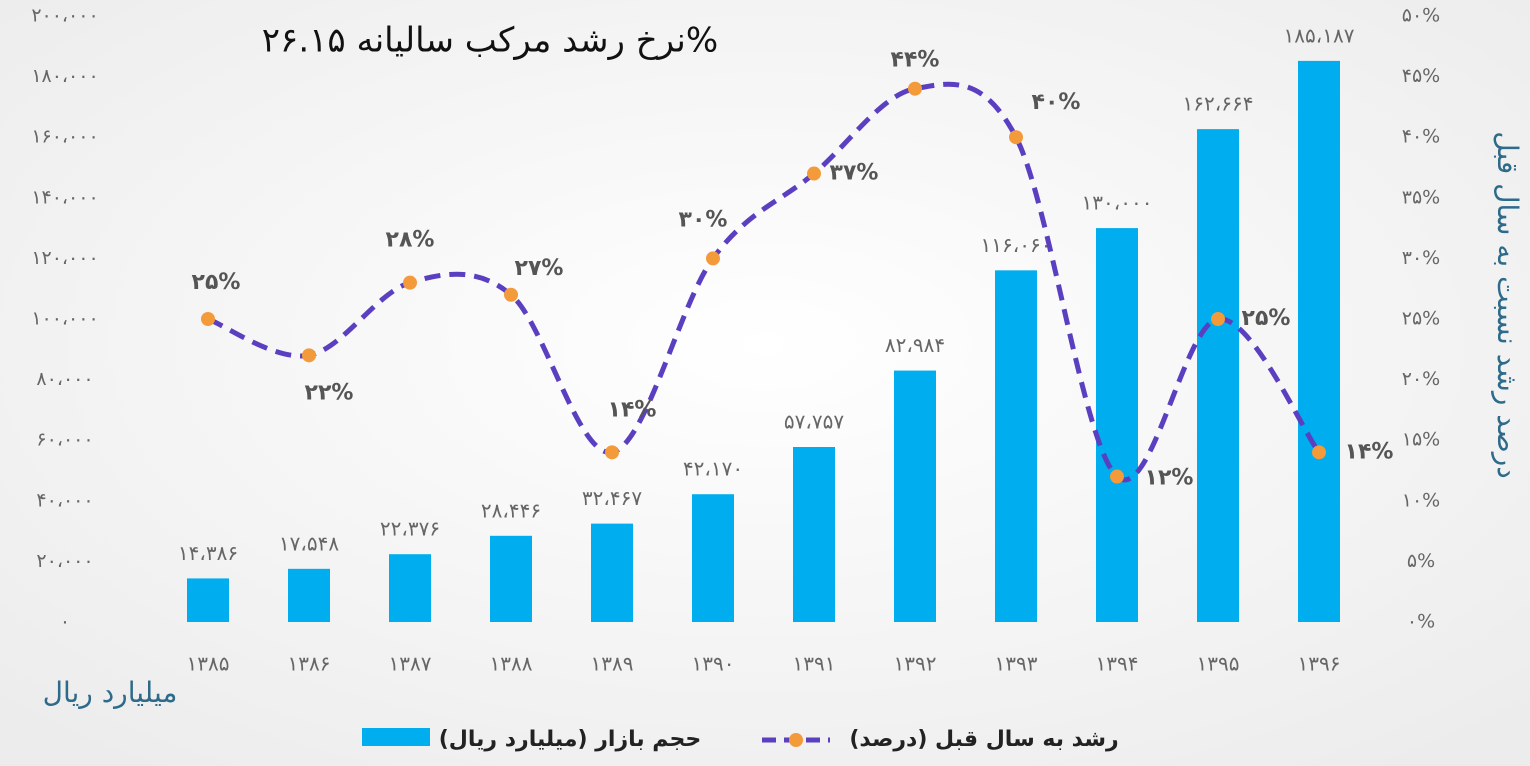  What do you see at coordinates (1056, 102) in the screenshot?
I see `line-value-label: ۴۰%` at bounding box center [1056, 102].